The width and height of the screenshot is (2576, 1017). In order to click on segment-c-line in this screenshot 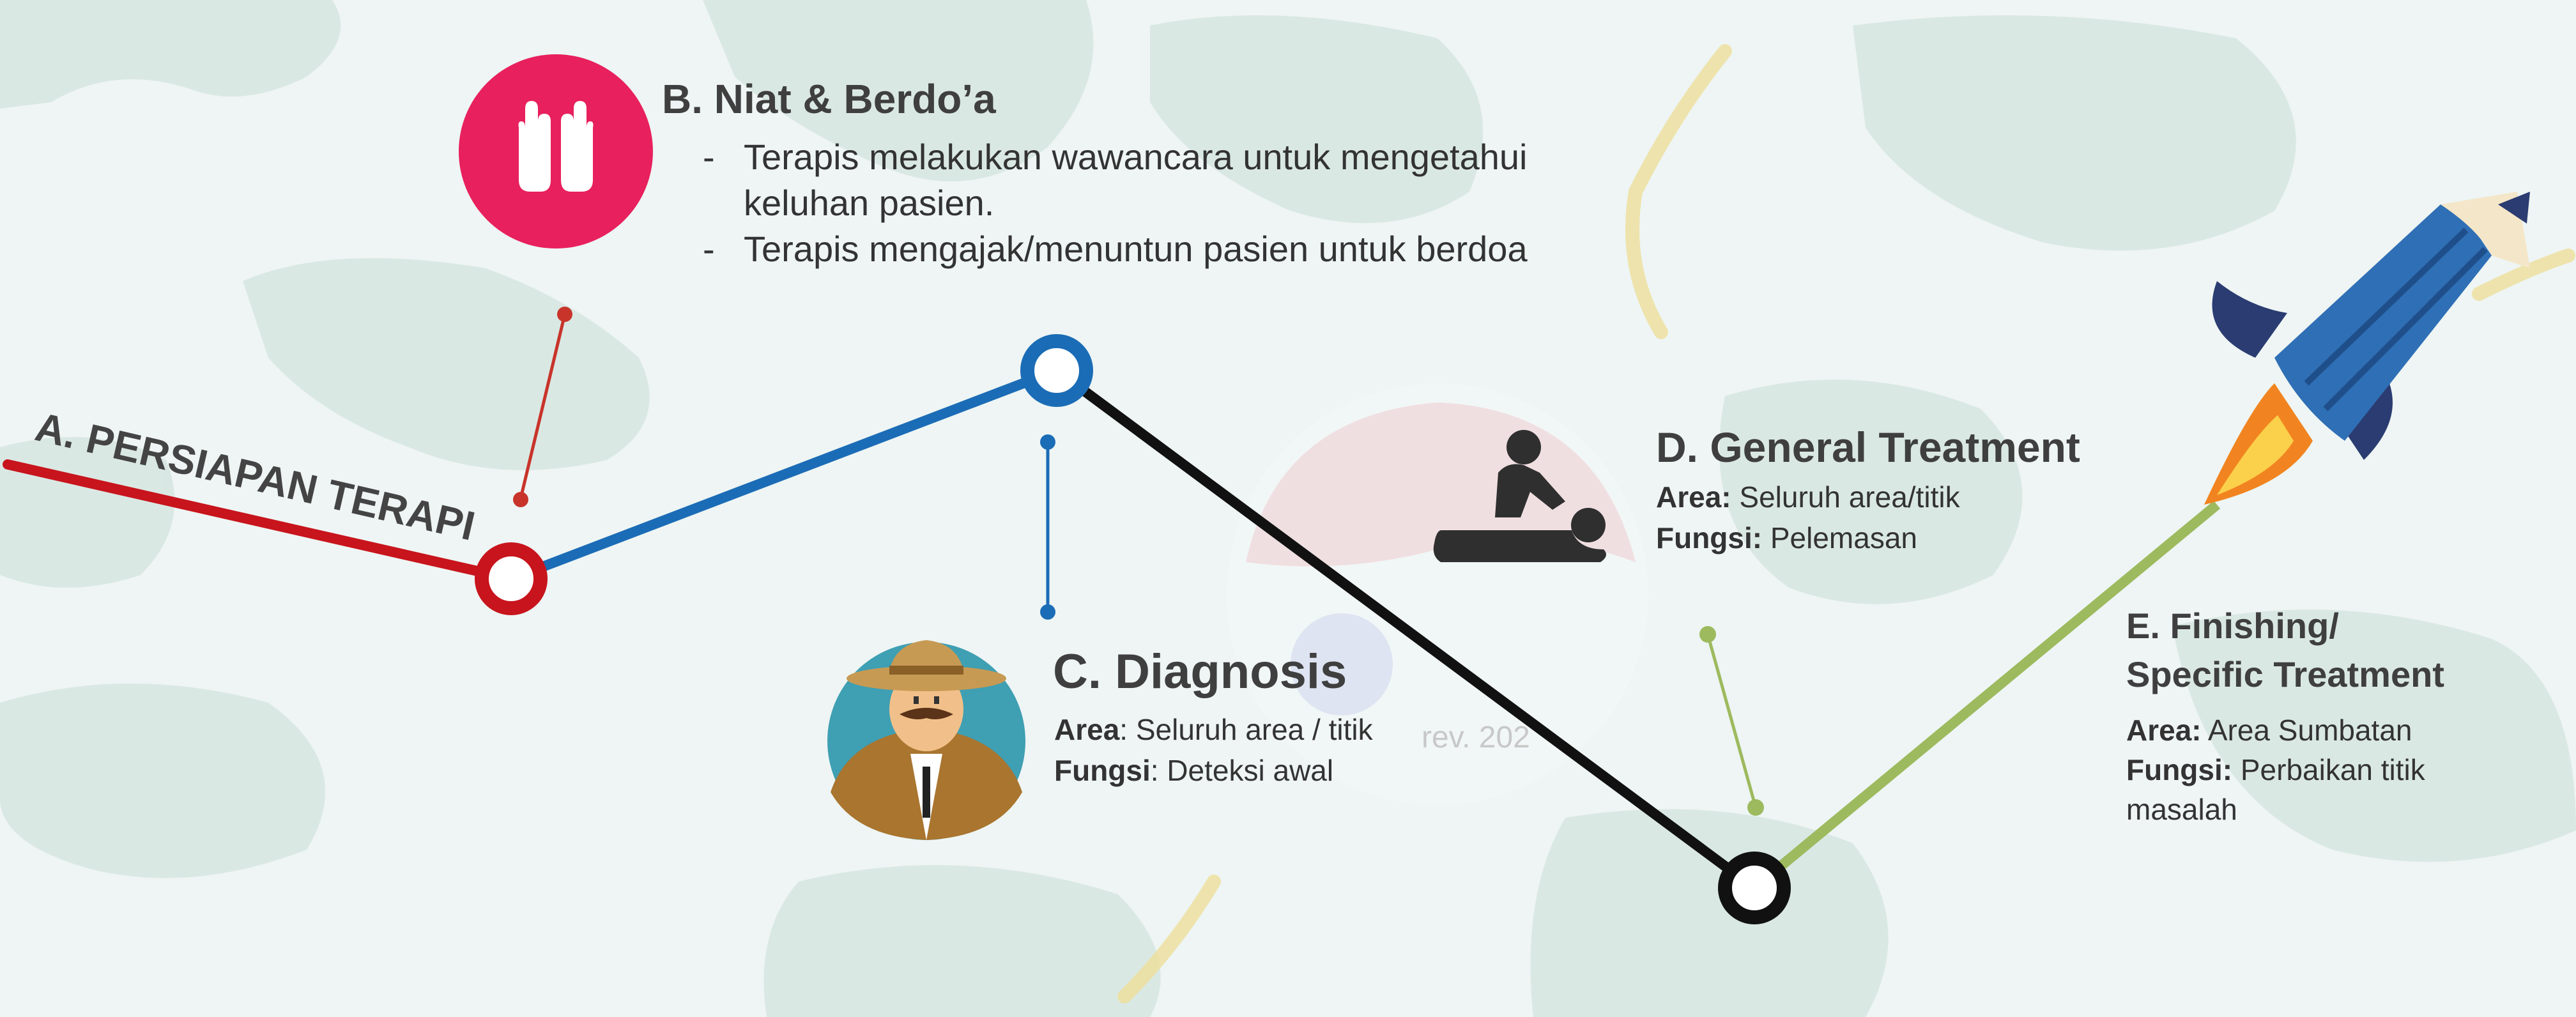, I will do `click(1406, 629)`.